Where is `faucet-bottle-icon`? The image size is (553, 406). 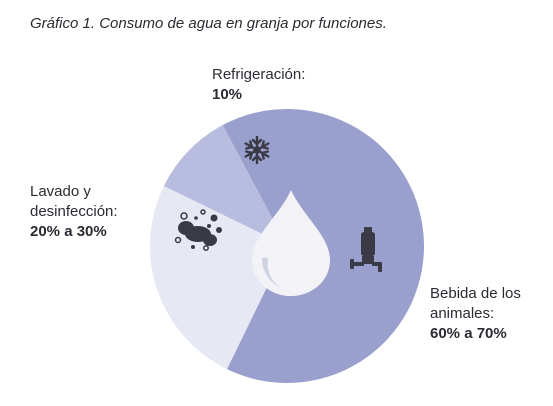 faucet-bottle-icon is located at coordinates (366, 249).